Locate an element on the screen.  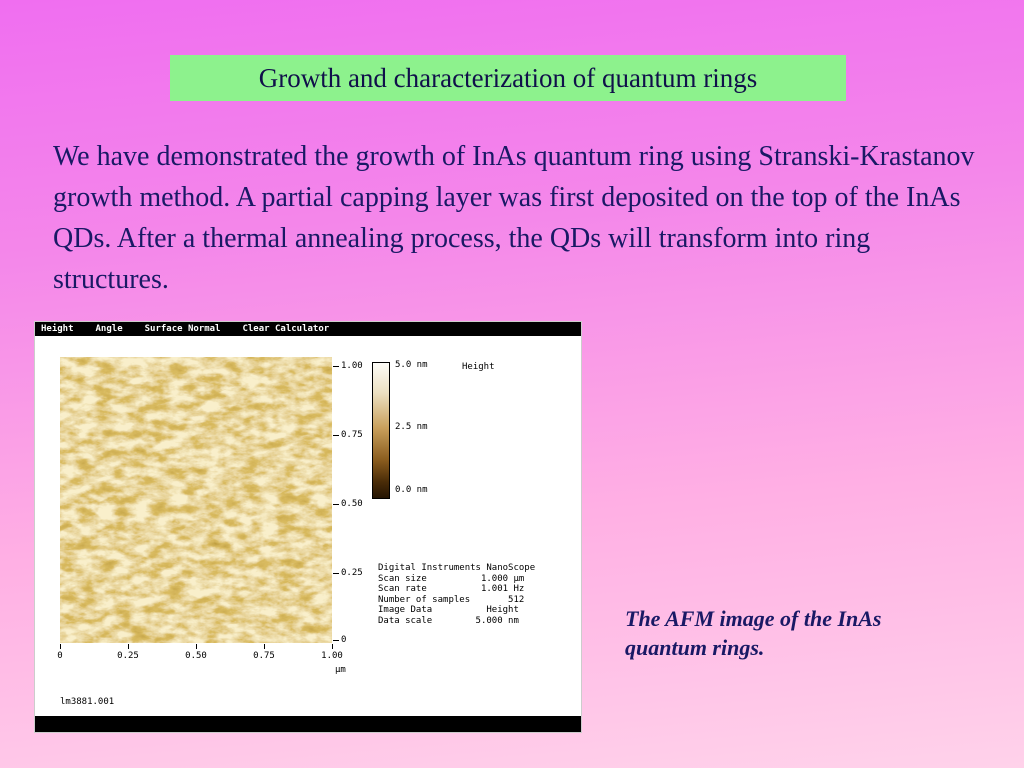
menu-item-angle: Angle is located at coordinates (109, 329).